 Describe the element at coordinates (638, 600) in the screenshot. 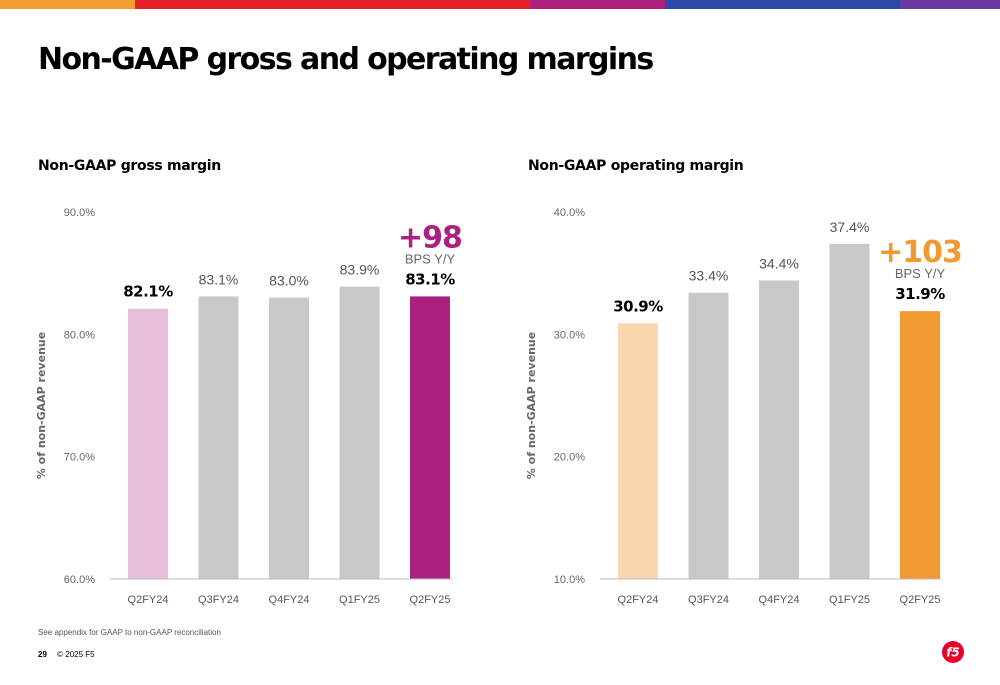

I see `operating-margin-x-tick-label: Q2FY24` at that location.